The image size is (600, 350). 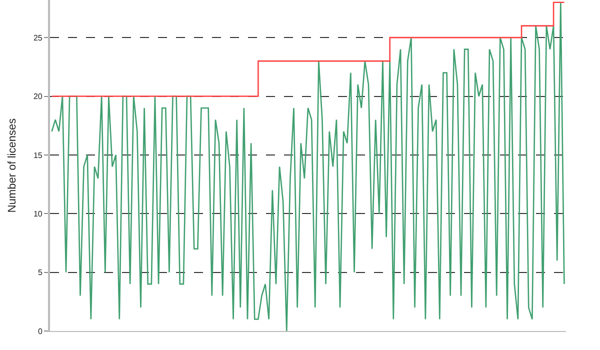 What do you see at coordinates (38, 155) in the screenshot?
I see `y-tick-label: 15` at bounding box center [38, 155].